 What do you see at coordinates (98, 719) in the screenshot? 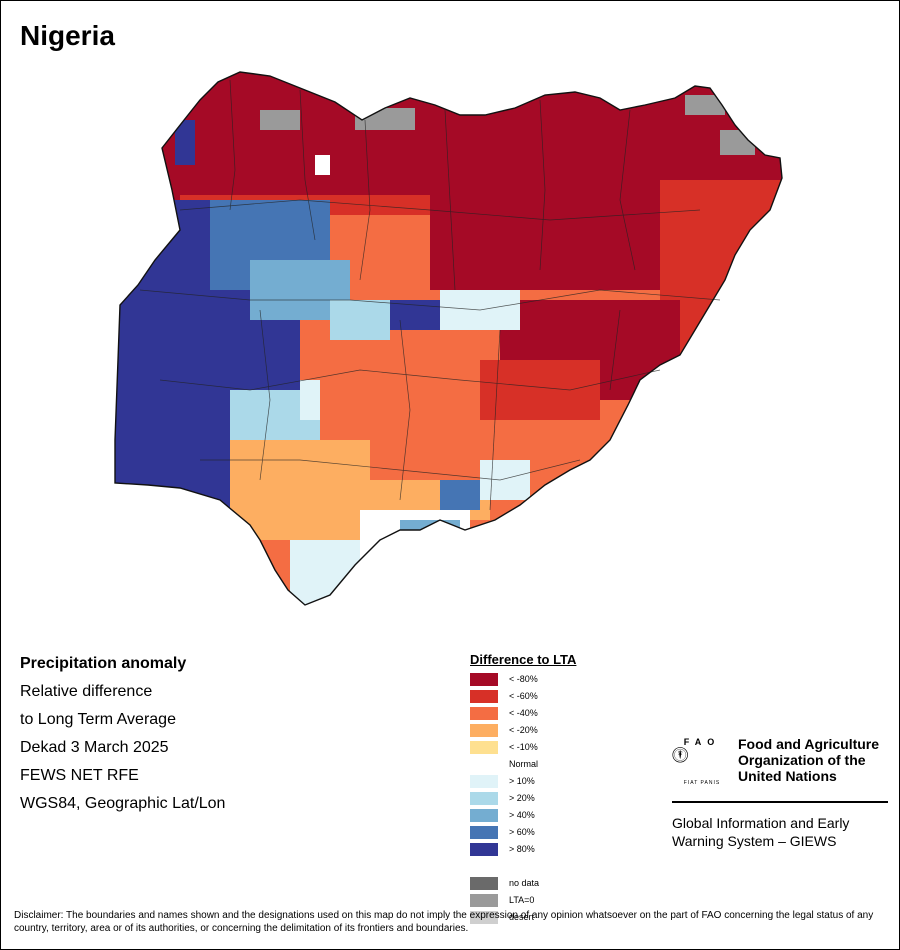
I see `info-line: to Long Term Average` at bounding box center [98, 719].